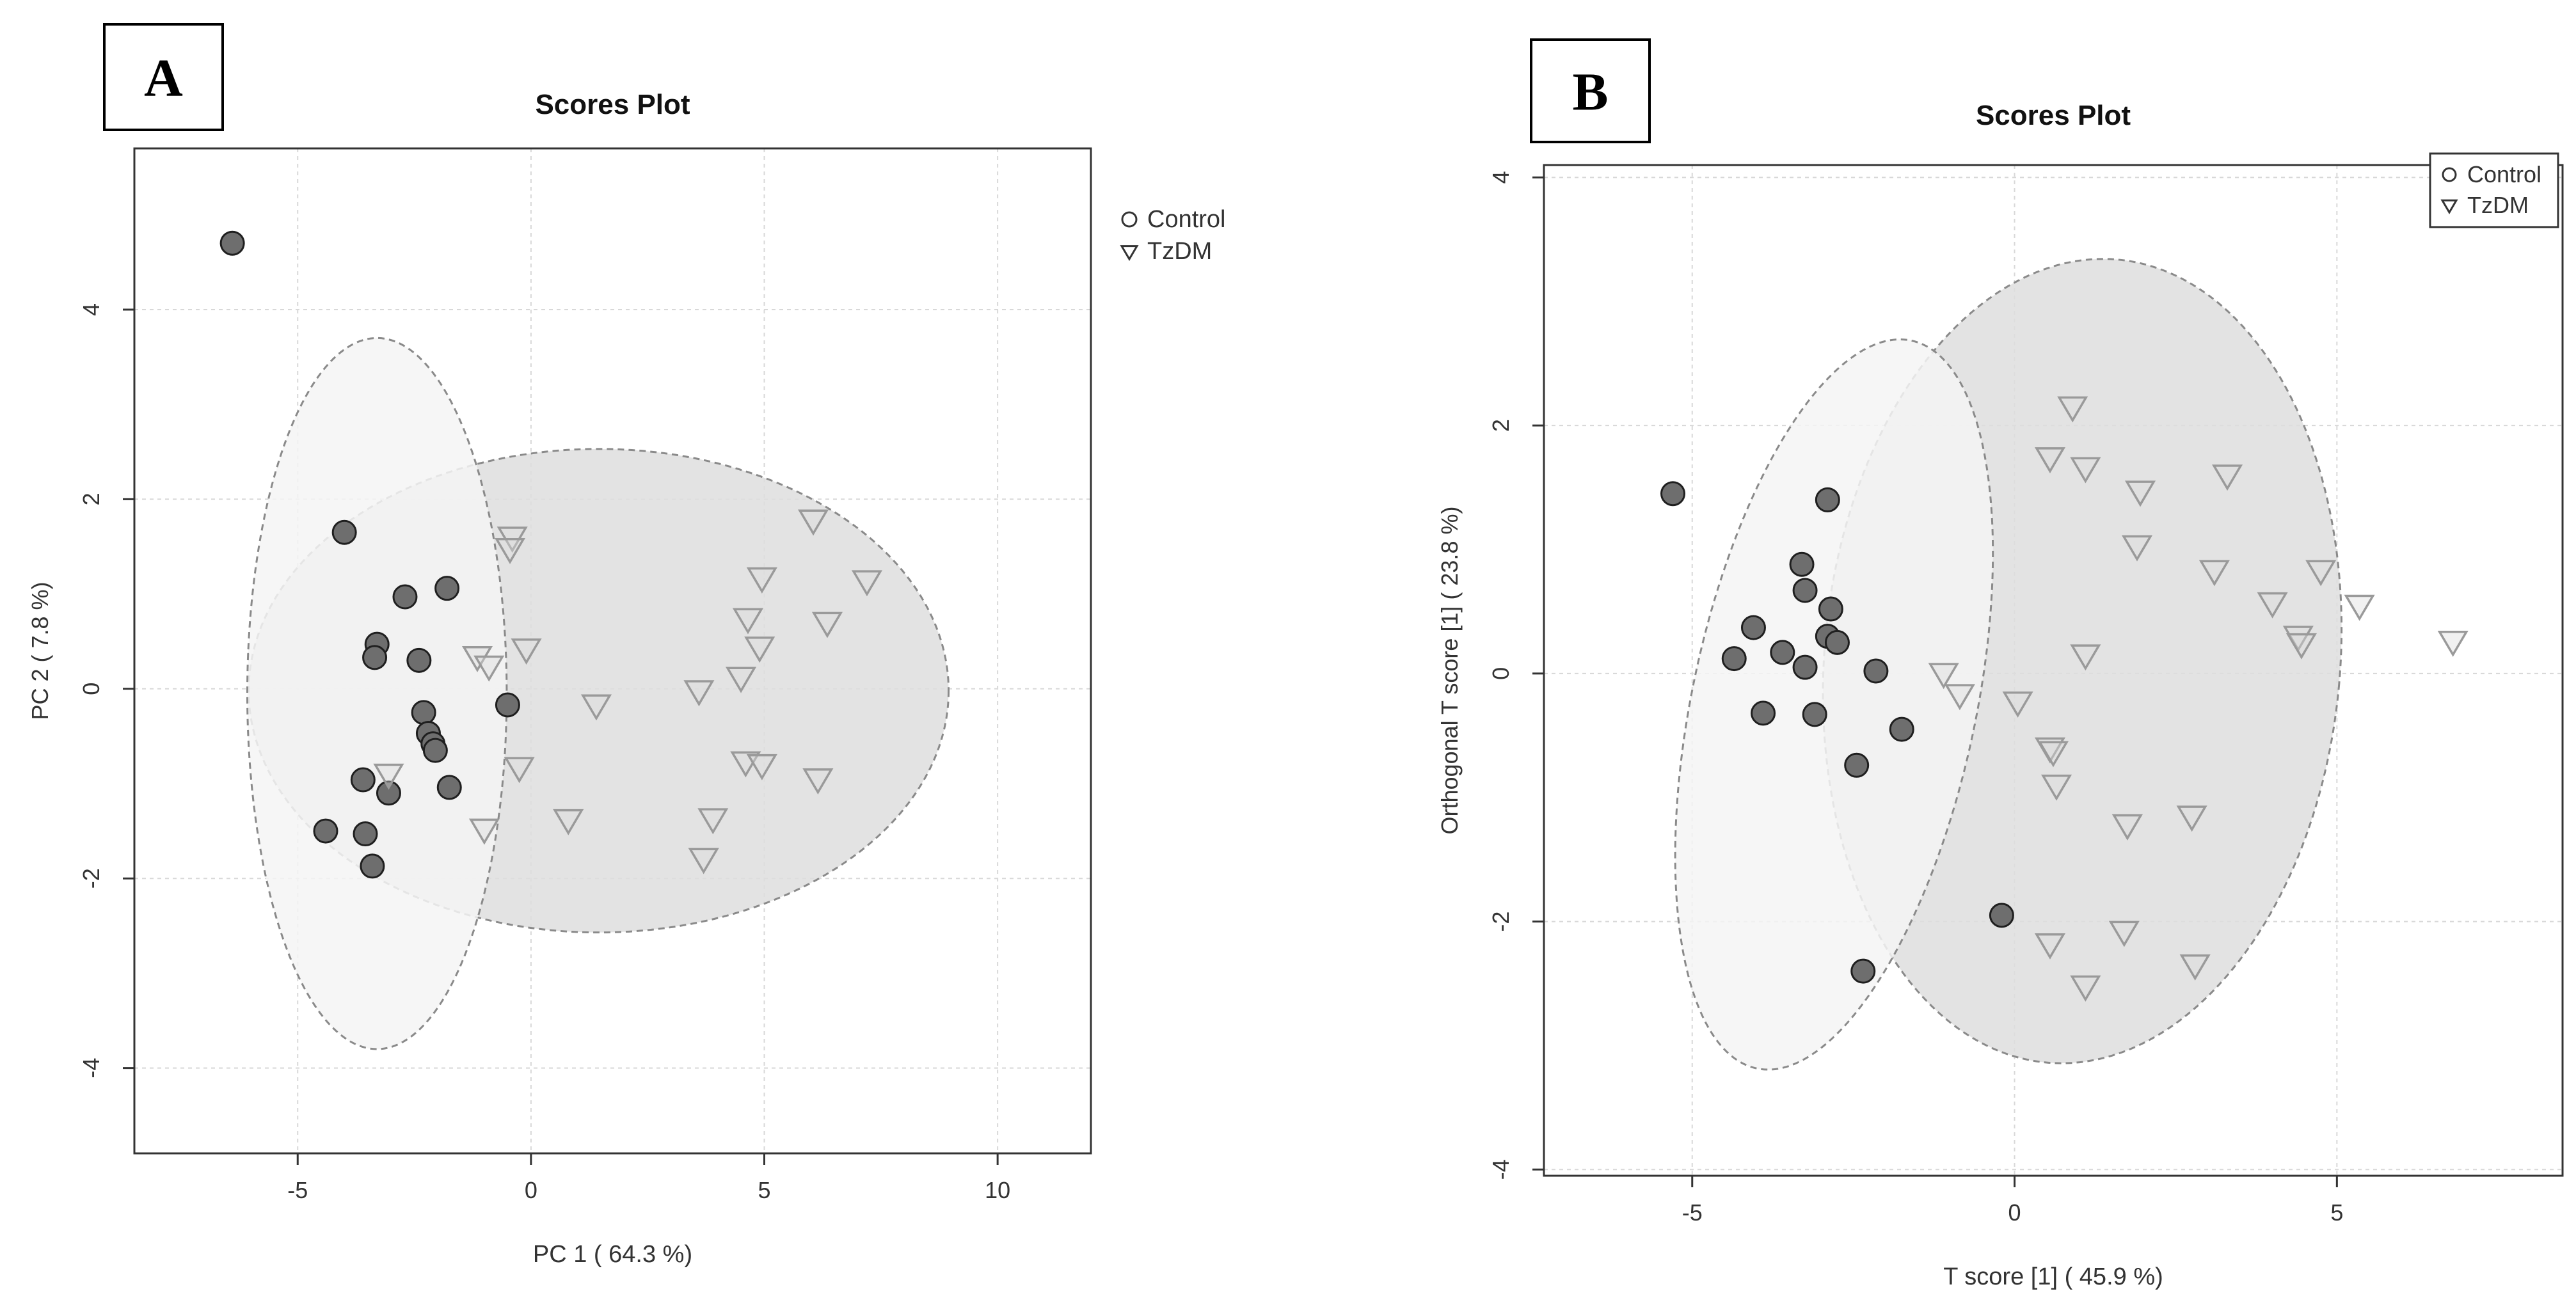 Image resolution: width=2576 pixels, height=1312 pixels. What do you see at coordinates (2504, 174) in the screenshot?
I see `legend-label-control-b: Control` at bounding box center [2504, 174].